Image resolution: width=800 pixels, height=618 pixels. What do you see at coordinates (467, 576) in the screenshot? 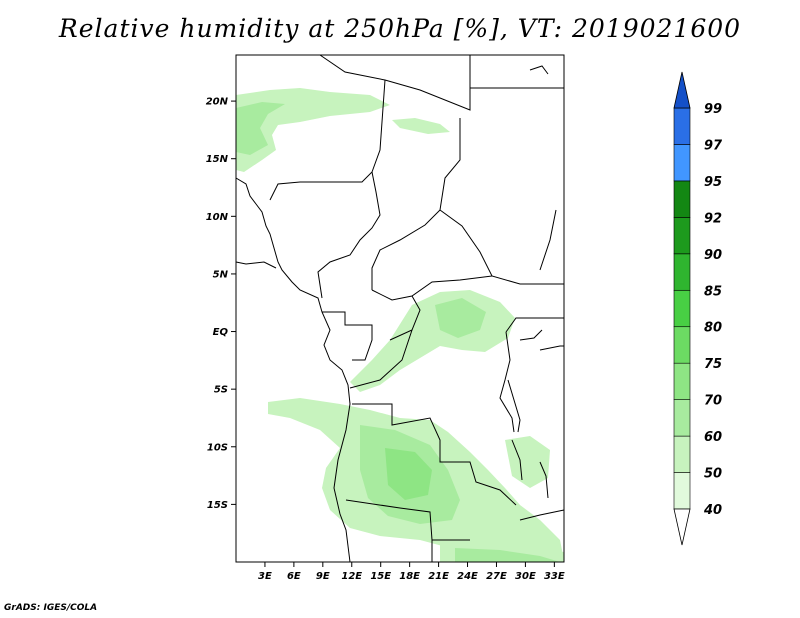
I see `lon-tick-label: 24E` at bounding box center [467, 576].